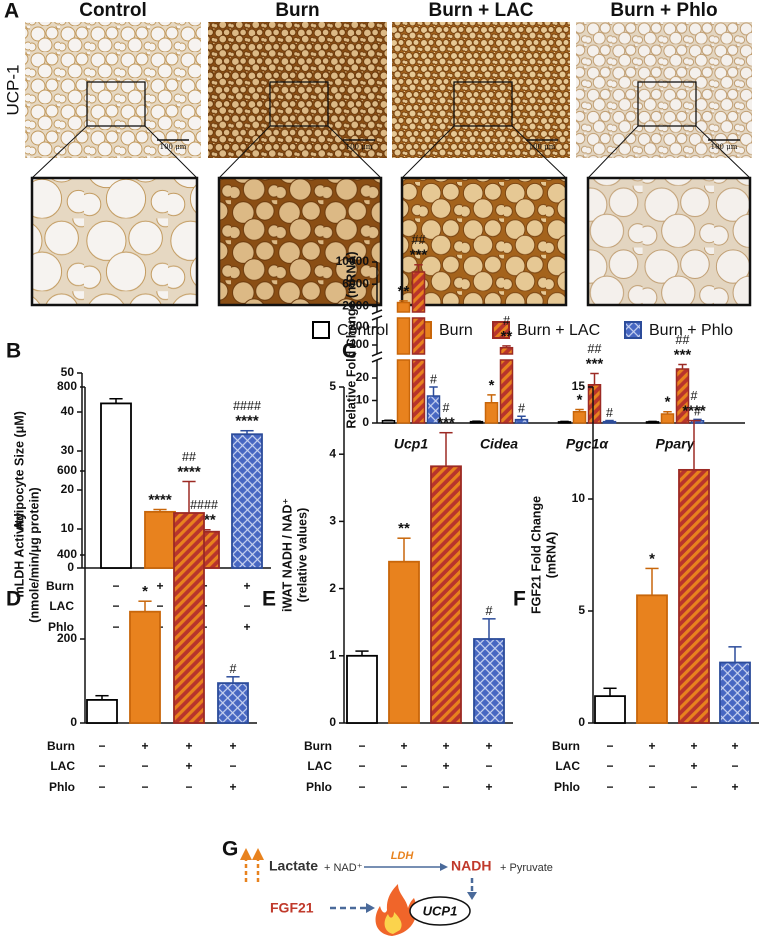 The width and height of the screenshot is (760, 939). I want to click on column-title: Control, so click(113, 10).